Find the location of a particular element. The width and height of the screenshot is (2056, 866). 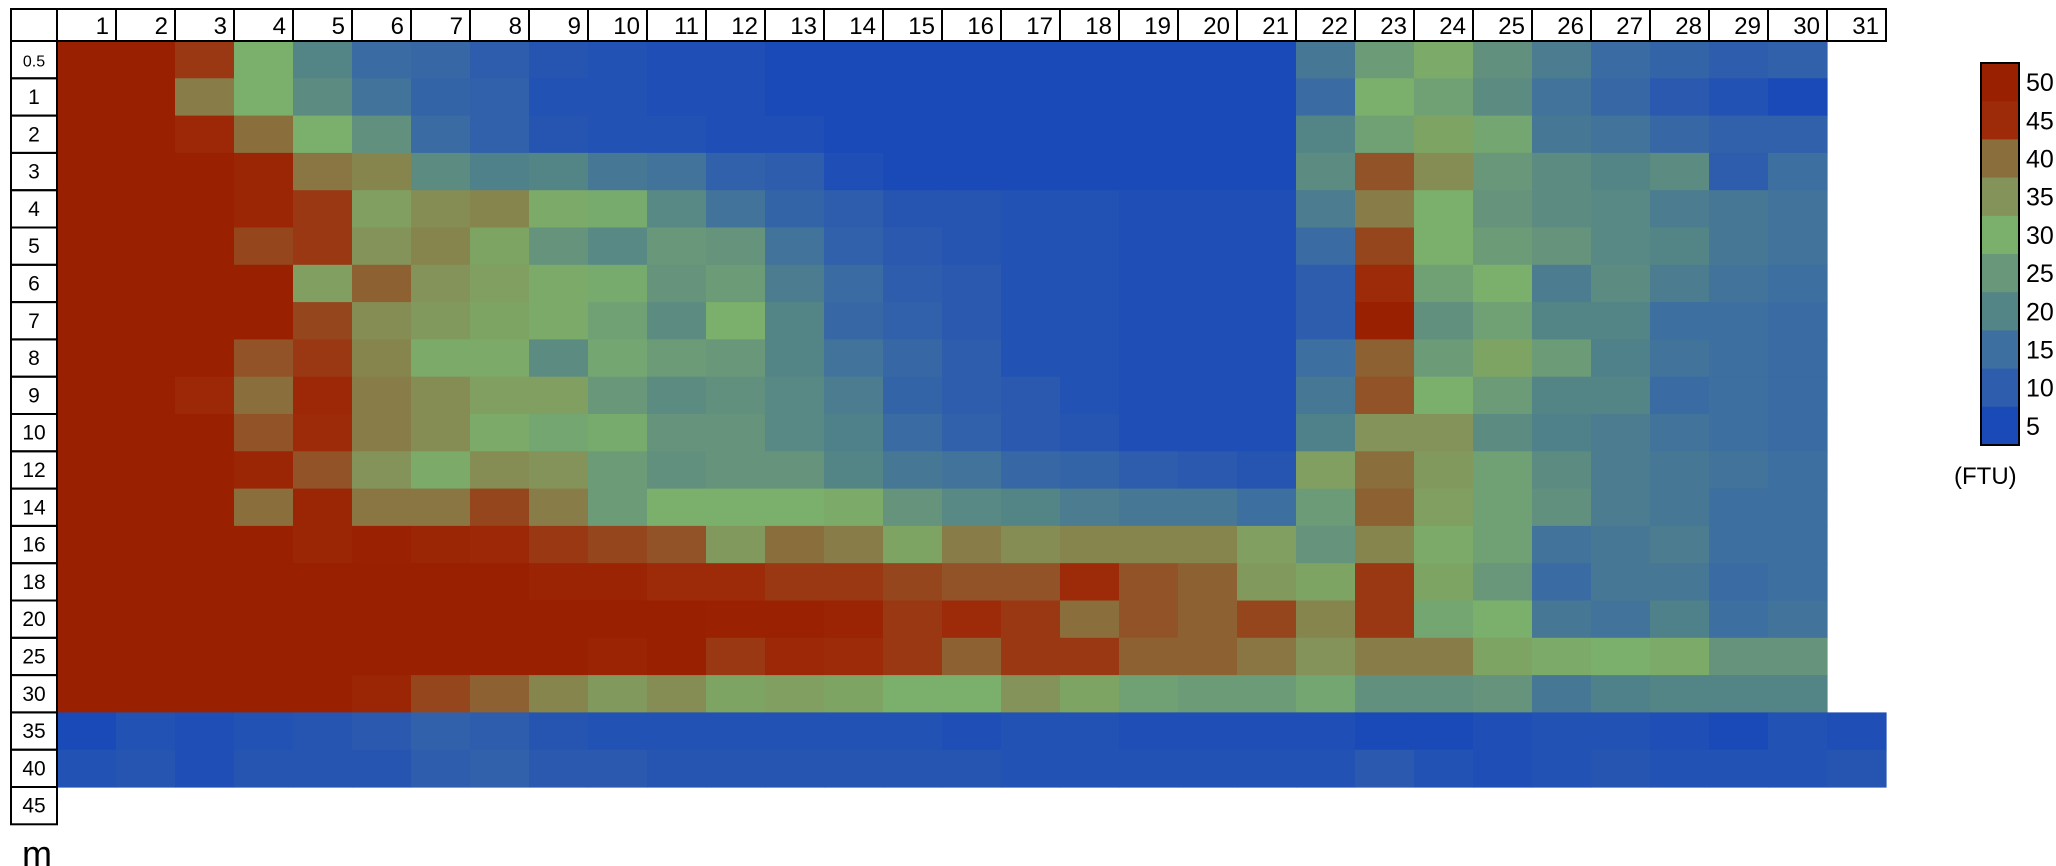

y-tick-label: 40 is located at coordinates (33, 768).